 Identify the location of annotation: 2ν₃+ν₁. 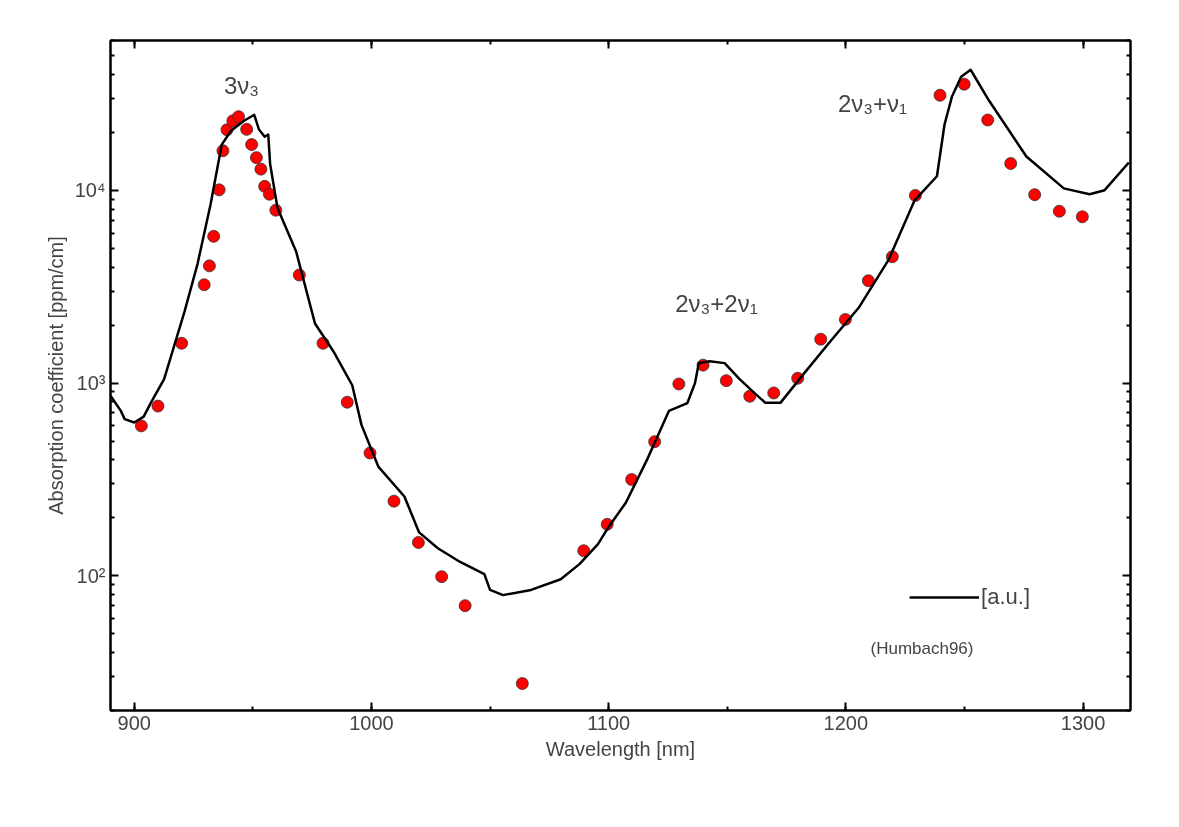
(872, 103).